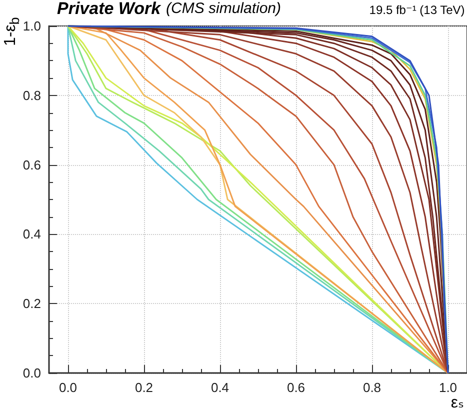 This screenshot has width=467, height=412. I want to click on x-axis-title: εₛ, so click(457, 403).